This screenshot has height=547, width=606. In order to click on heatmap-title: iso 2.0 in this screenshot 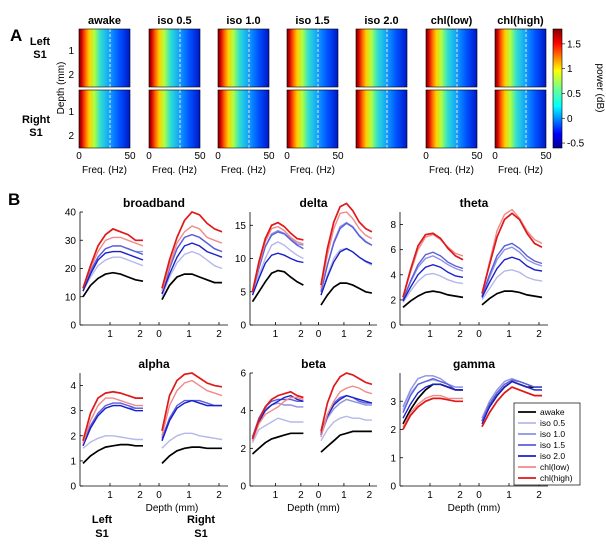, I will do `click(381, 21)`.